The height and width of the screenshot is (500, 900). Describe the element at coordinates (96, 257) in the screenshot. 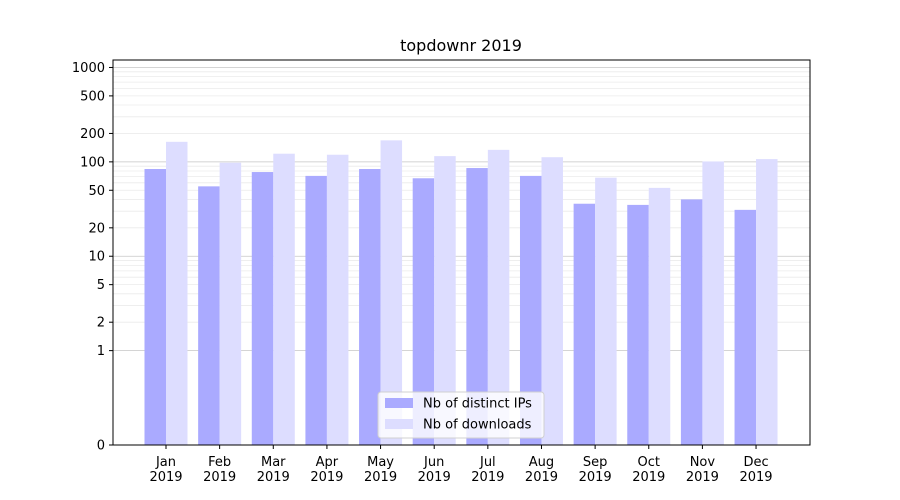

I see `y-tick-label: 10` at that location.